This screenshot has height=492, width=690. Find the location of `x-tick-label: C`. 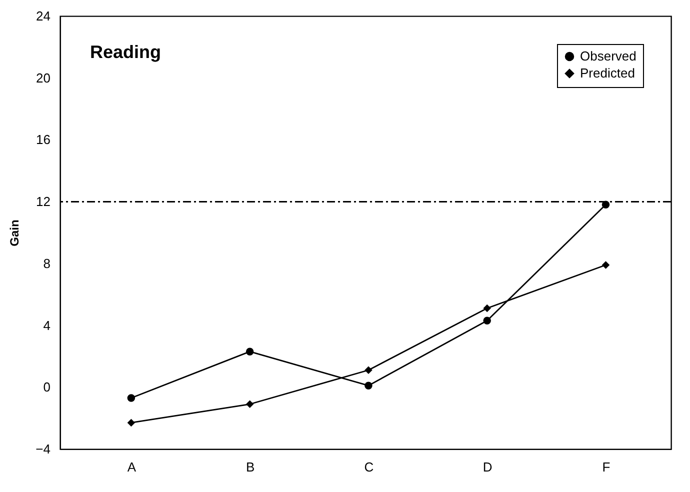

x-tick-label: C is located at coordinates (369, 467).